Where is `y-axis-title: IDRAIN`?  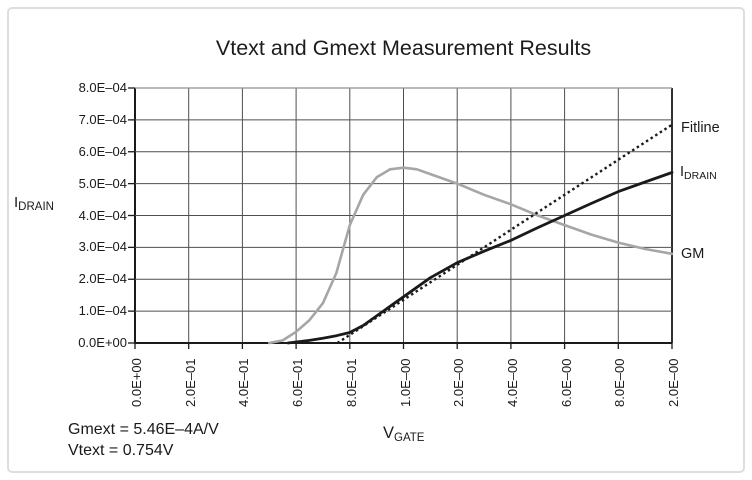 y-axis-title: IDRAIN is located at coordinates (34, 203).